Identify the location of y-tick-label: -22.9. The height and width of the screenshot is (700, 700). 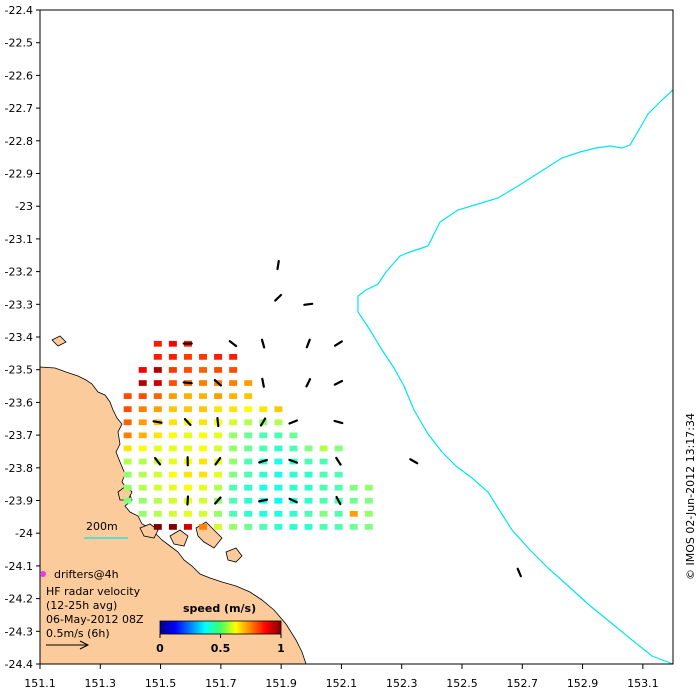
(19, 174).